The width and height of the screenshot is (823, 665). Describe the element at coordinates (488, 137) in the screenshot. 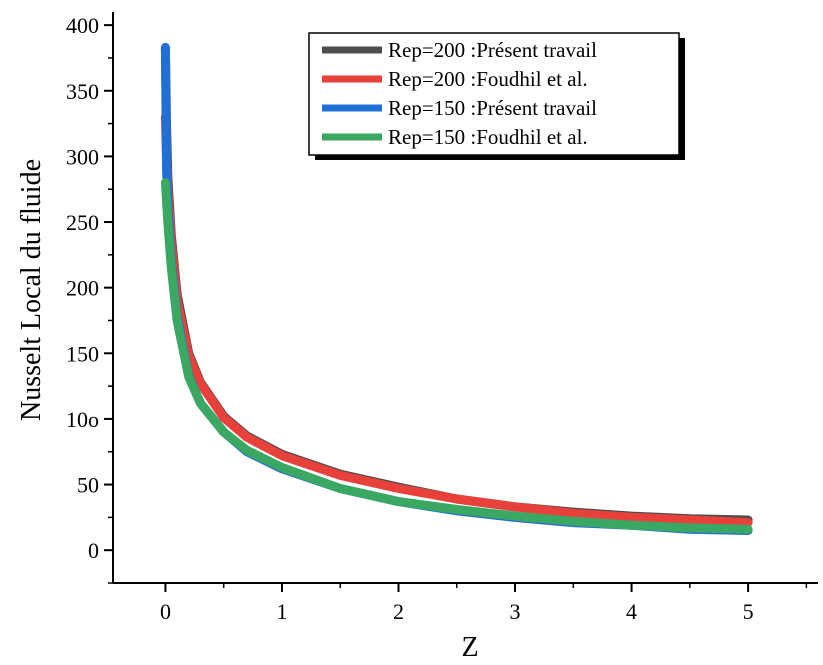

I see `legend-label-4: Rep=150 :Foudhil et al.` at that location.